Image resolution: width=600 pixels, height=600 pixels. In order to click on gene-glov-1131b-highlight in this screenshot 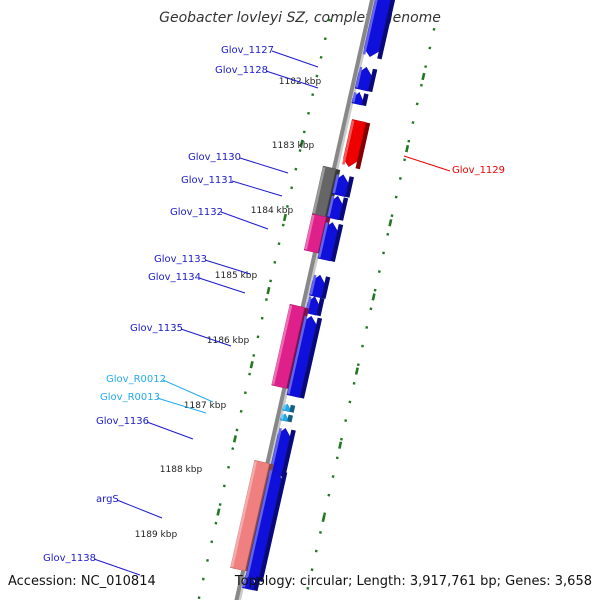, I will do `click(331, 206)`.